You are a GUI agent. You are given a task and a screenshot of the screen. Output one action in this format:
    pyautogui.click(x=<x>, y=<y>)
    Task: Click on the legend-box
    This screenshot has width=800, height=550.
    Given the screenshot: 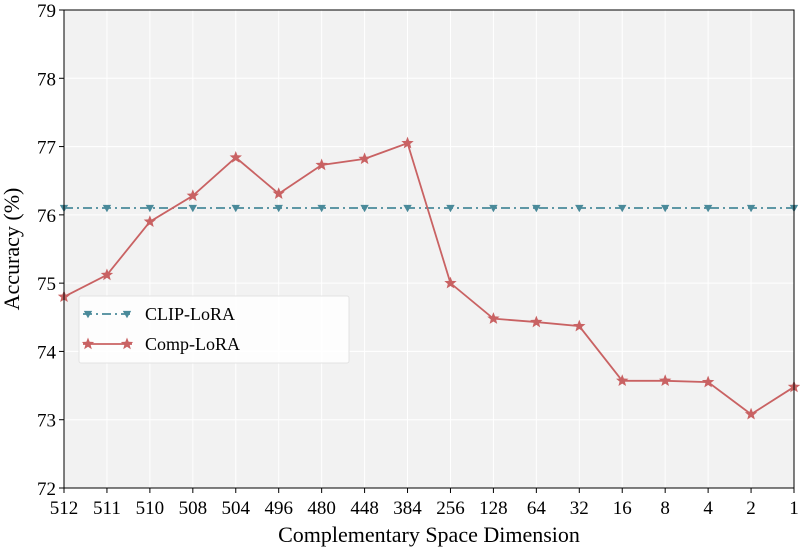 What is the action you would take?
    pyautogui.click(x=214, y=329)
    